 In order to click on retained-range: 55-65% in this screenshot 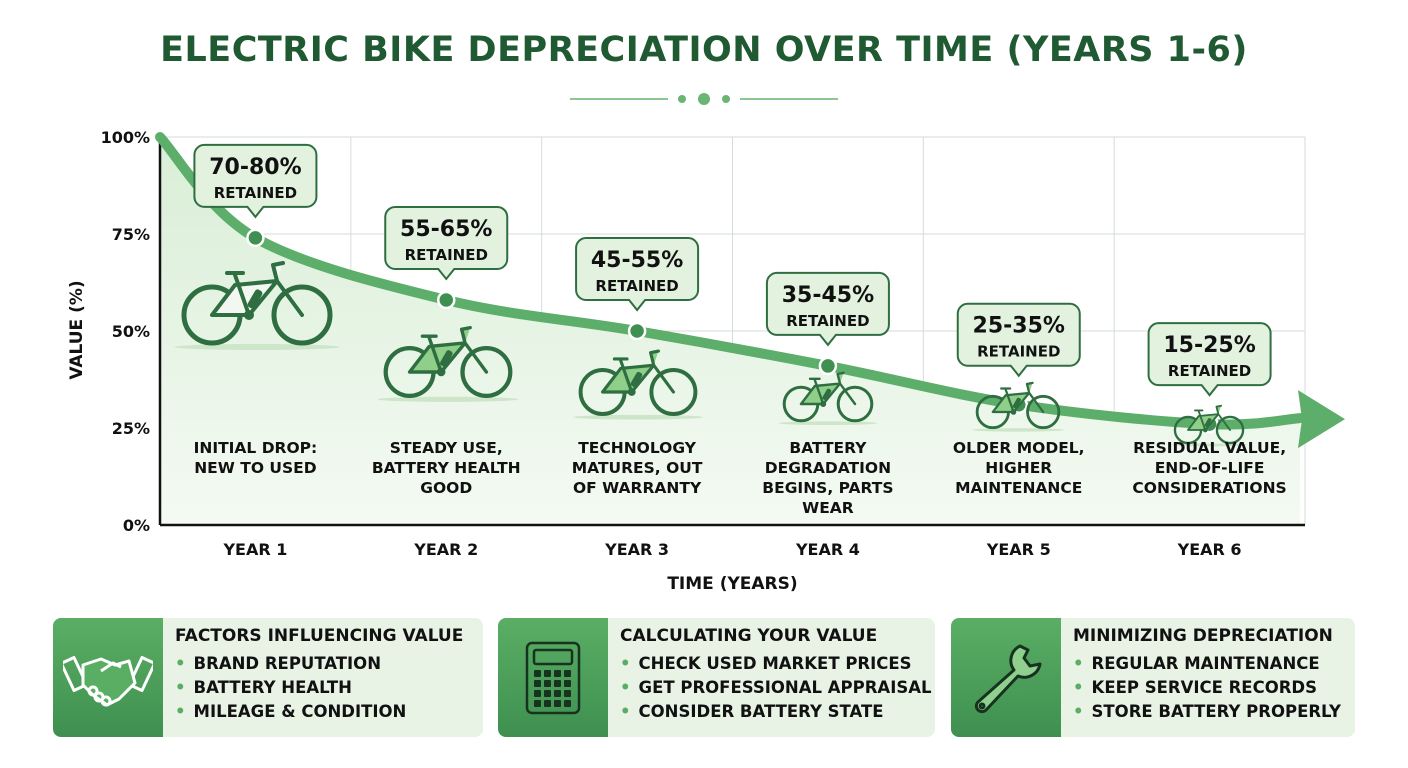, I will do `click(446, 229)`.